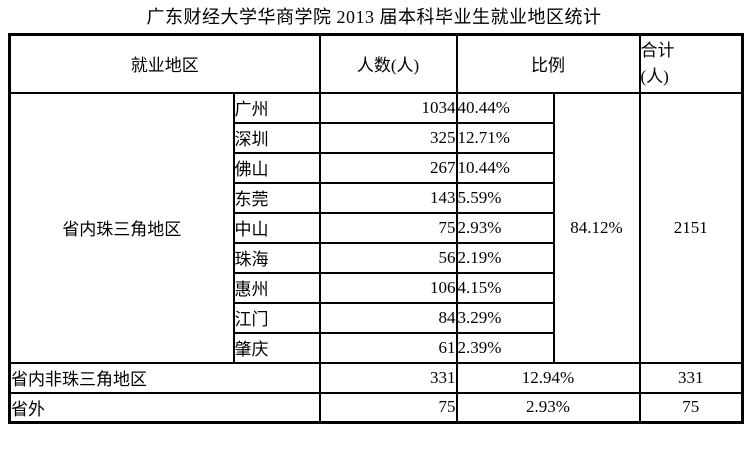 The width and height of the screenshot is (748, 461). Describe the element at coordinates (276, 317) in the screenshot. I see `city-name: 江门` at that location.